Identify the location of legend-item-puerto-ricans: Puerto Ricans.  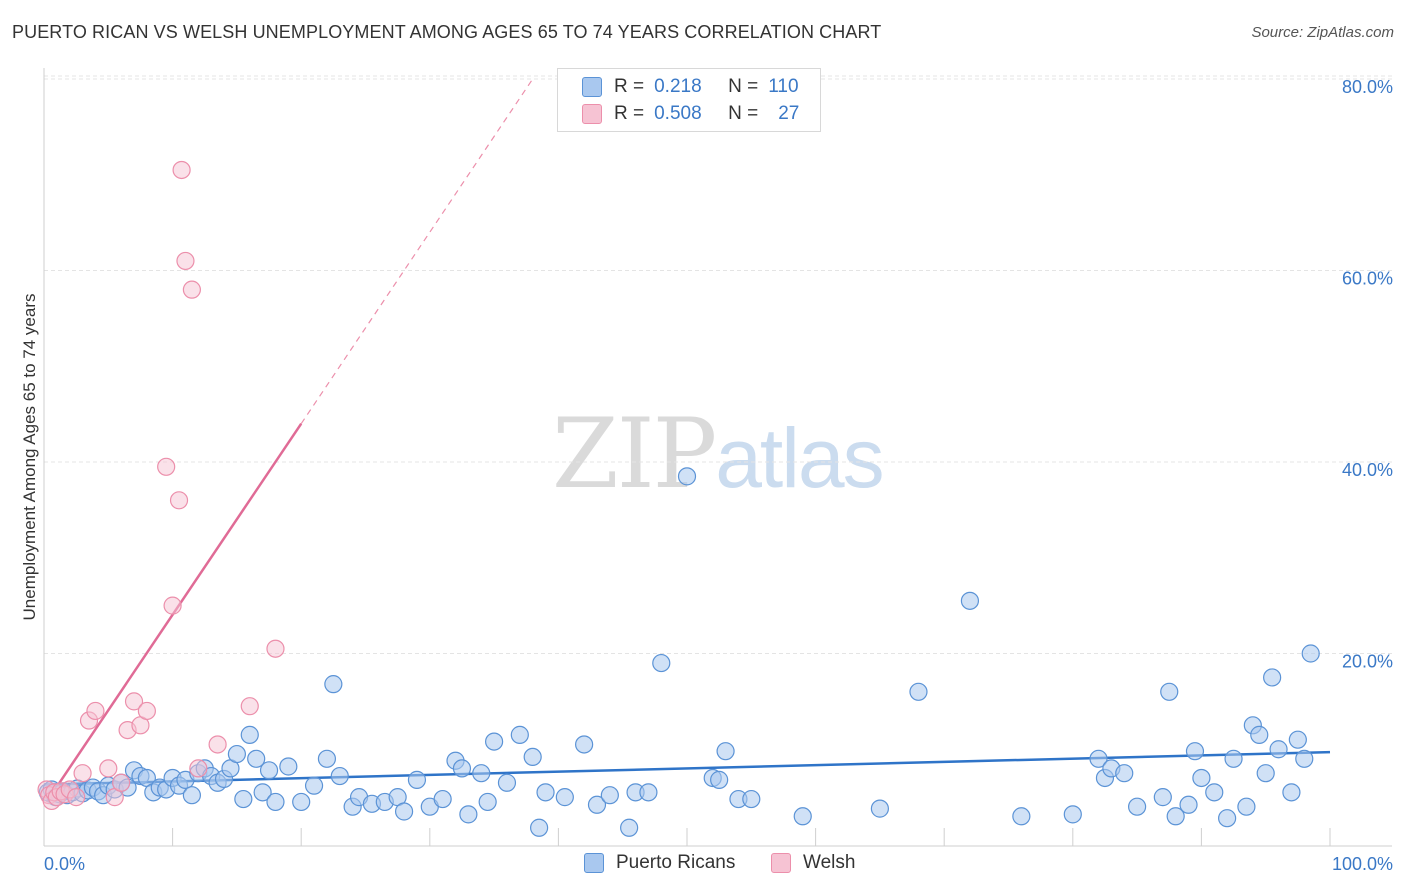
(659, 863).